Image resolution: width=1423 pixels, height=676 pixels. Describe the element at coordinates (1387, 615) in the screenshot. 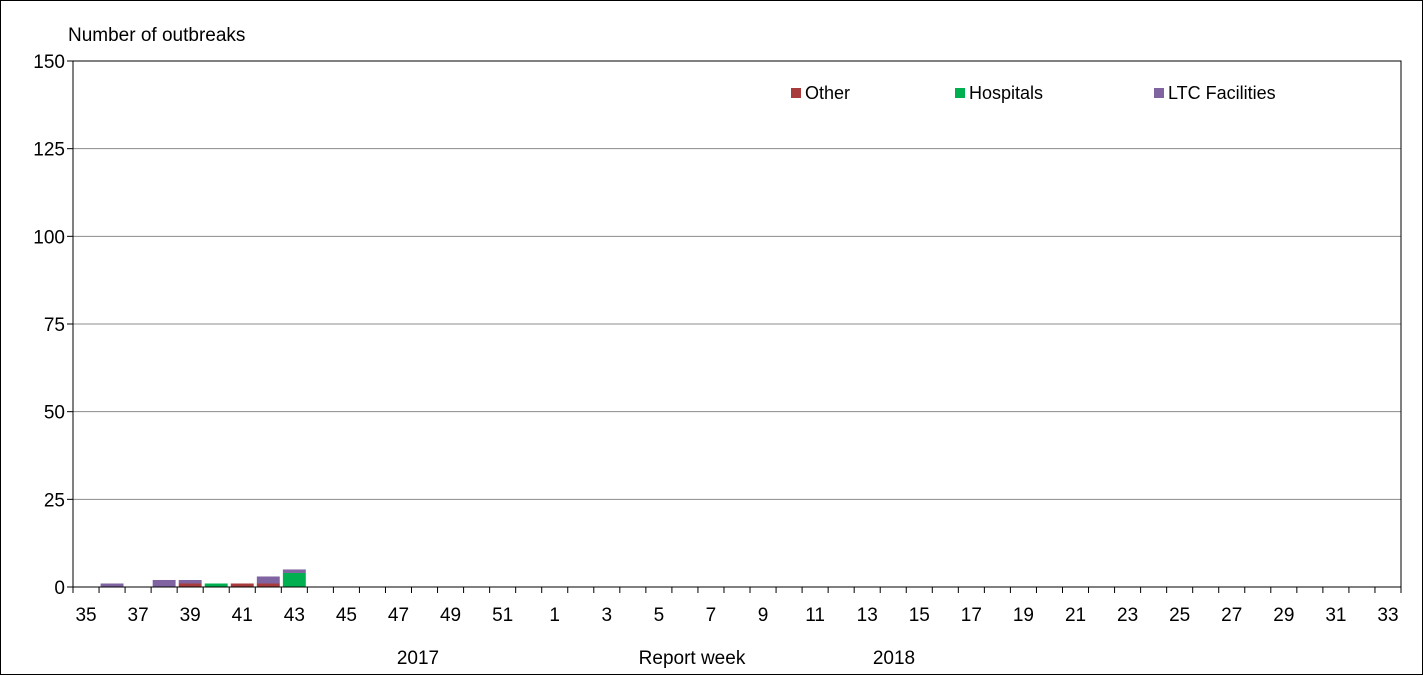

I see `x-tick-label: 33` at that location.